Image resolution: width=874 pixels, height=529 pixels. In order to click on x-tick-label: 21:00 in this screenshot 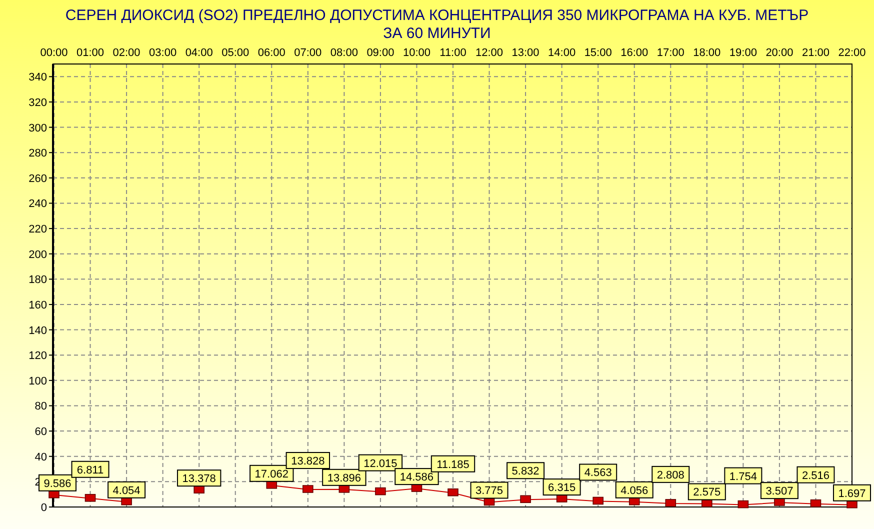, I will do `click(816, 53)`.